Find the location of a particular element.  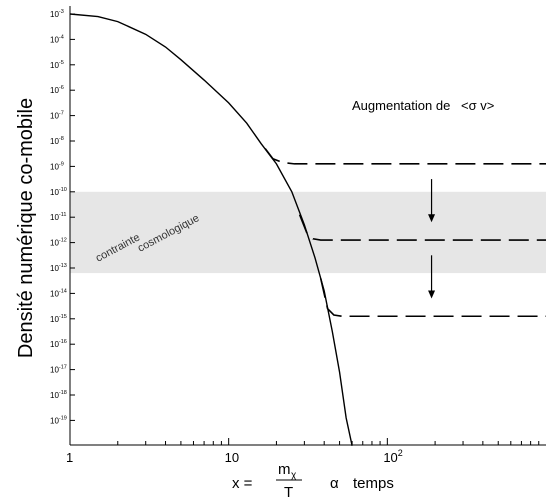

y-tick-label: 10⁻¹⁸ is located at coordinates (58, 395).